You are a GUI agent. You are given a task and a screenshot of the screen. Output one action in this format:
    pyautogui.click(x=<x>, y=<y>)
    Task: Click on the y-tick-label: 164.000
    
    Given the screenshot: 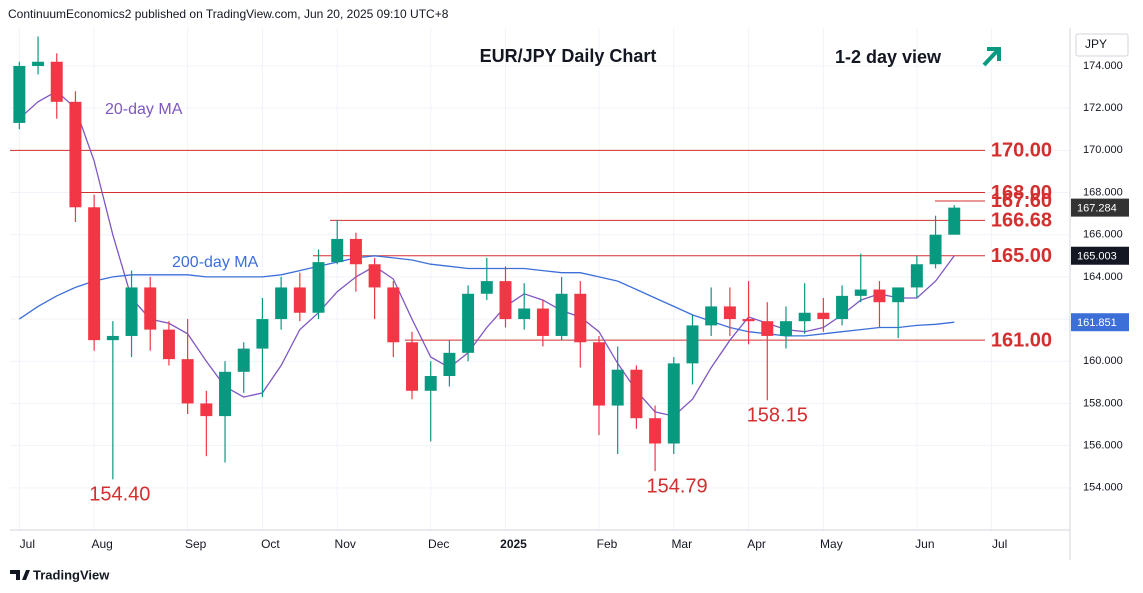 What is the action you would take?
    pyautogui.click(x=1103, y=277)
    